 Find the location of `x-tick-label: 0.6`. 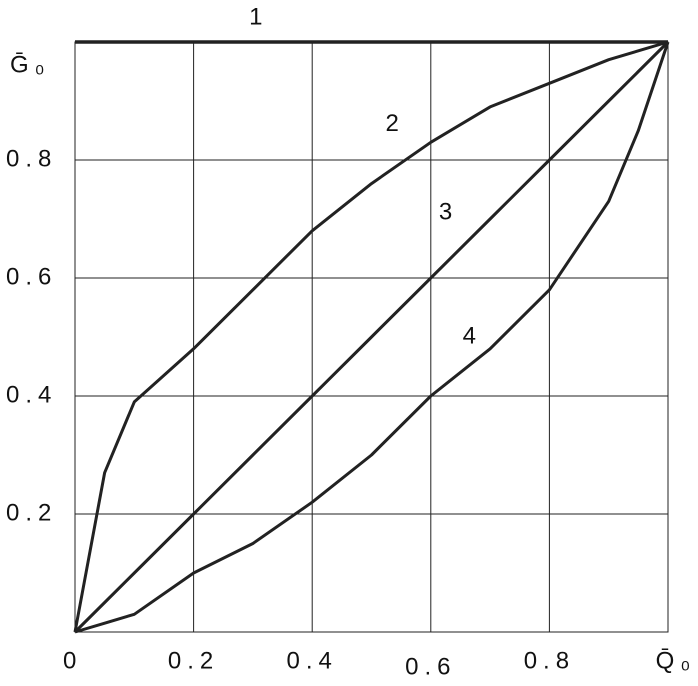

x-tick-label: 0.6 is located at coordinates (430, 666).